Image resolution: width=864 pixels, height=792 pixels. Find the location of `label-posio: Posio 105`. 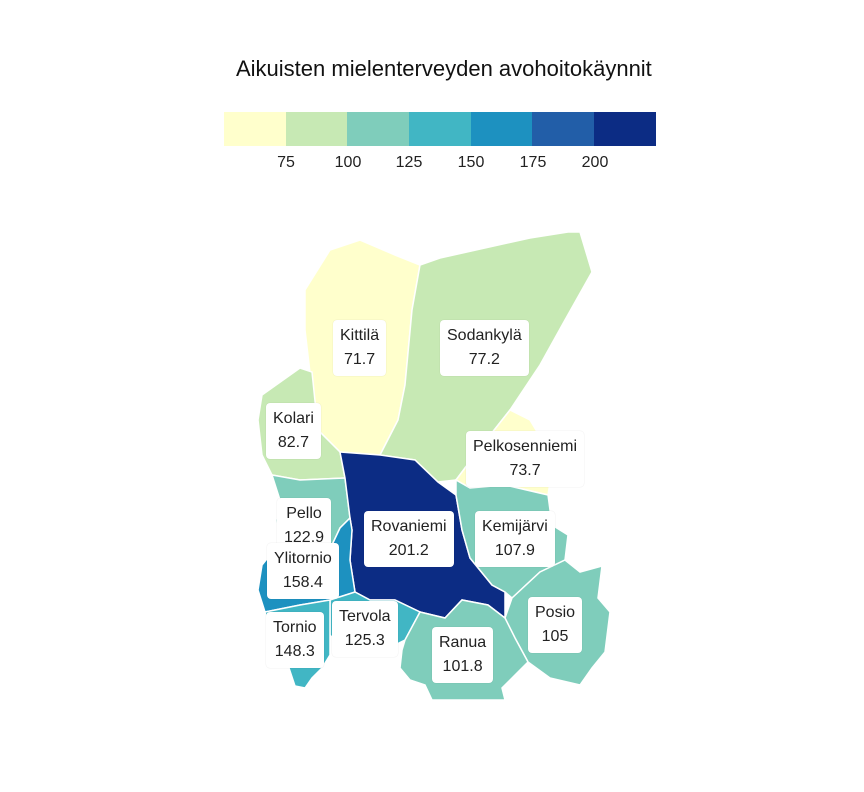

label-posio: Posio 105 is located at coordinates (555, 625).